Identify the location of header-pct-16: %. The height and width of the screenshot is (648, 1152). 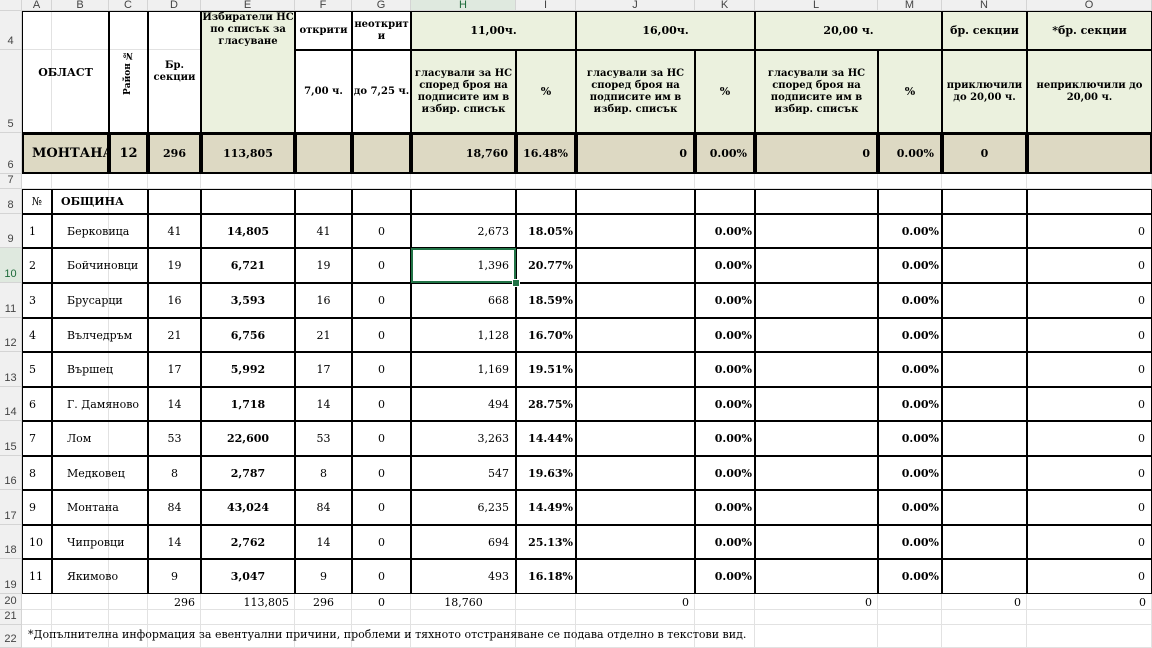
(725, 91).